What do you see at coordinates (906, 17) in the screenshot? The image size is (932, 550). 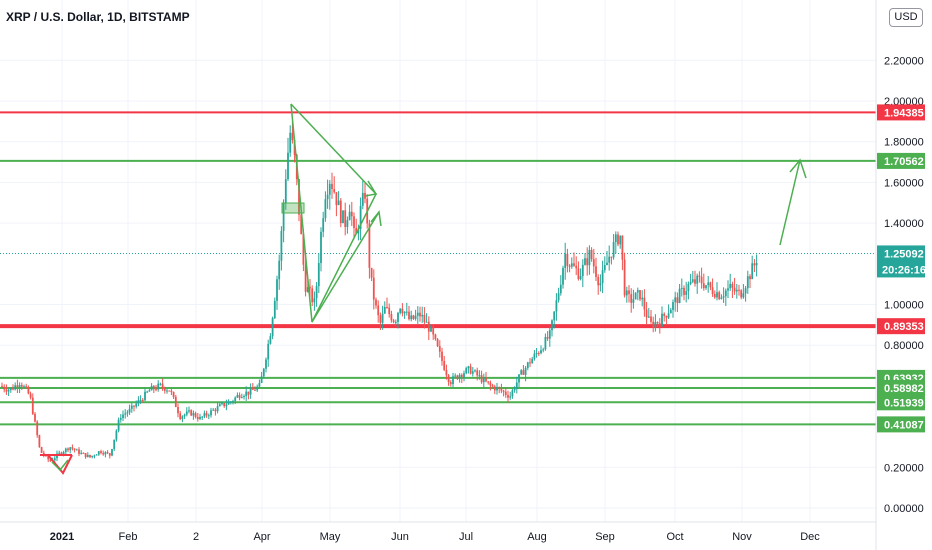 I see `currency-button: USD` at bounding box center [906, 17].